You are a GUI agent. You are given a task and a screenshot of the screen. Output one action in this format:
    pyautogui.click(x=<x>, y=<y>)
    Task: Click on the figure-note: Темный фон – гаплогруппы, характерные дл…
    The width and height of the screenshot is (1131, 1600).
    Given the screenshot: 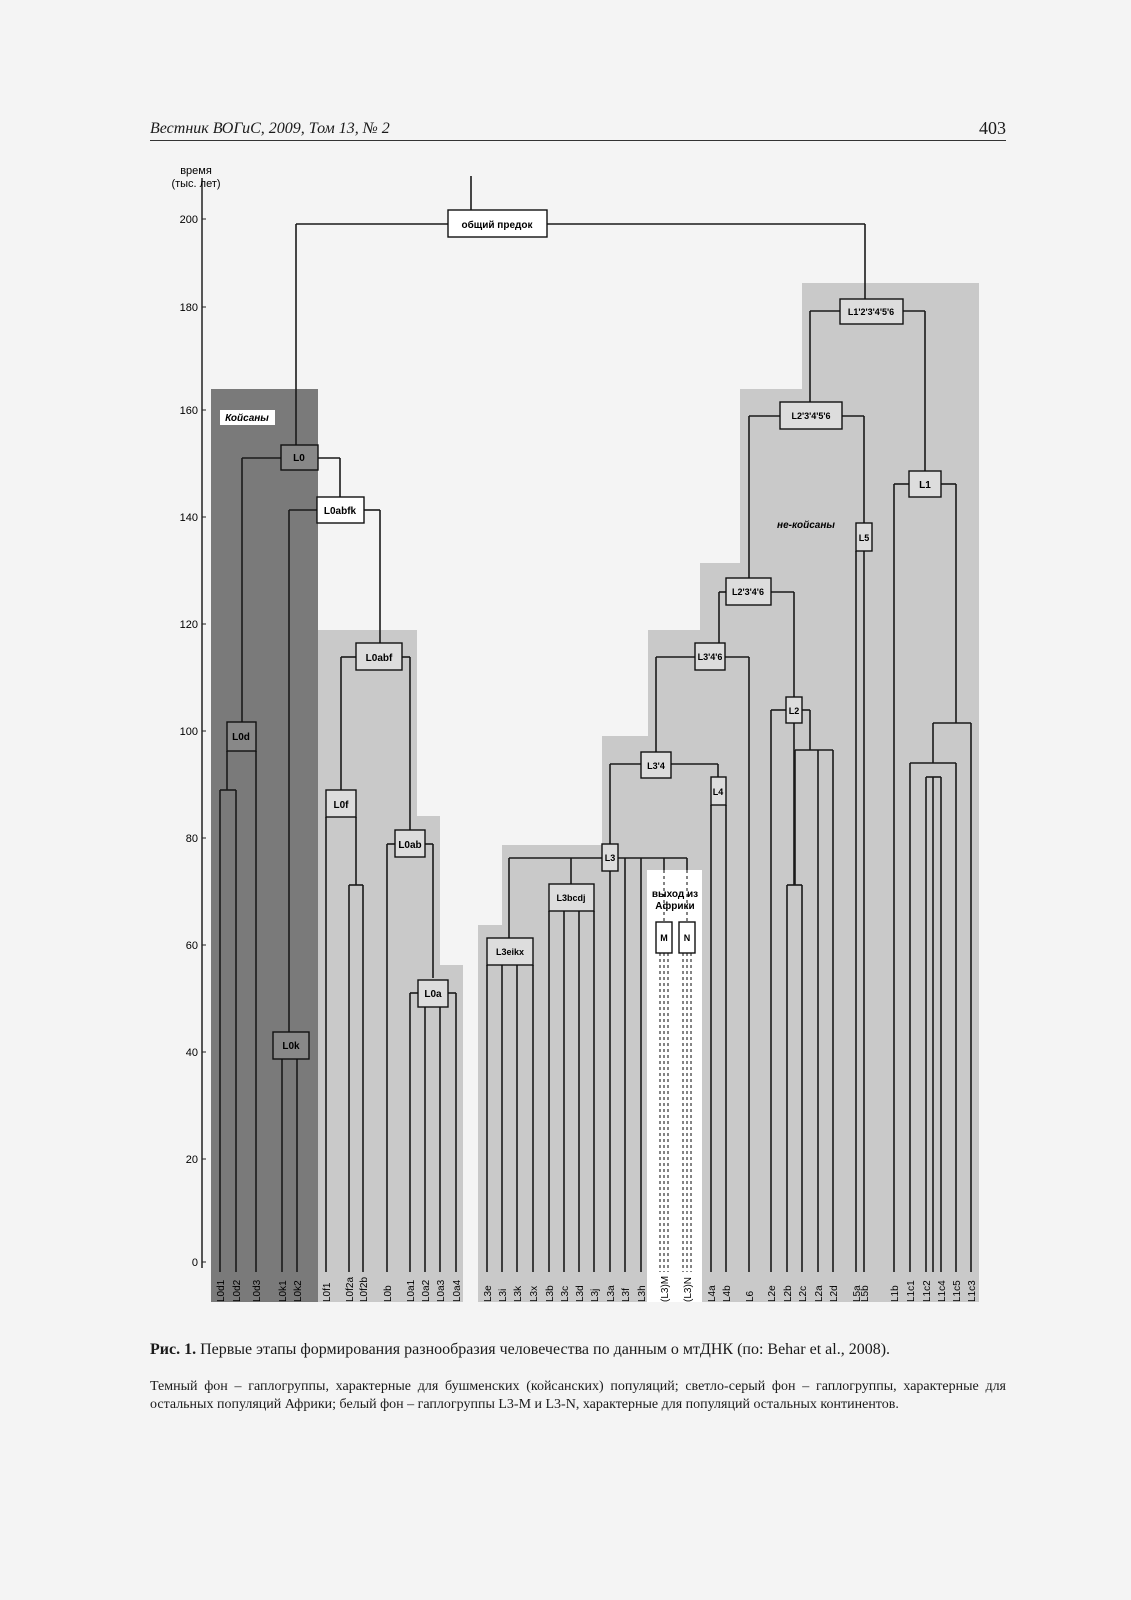 What is the action you would take?
    pyautogui.click(x=578, y=1395)
    